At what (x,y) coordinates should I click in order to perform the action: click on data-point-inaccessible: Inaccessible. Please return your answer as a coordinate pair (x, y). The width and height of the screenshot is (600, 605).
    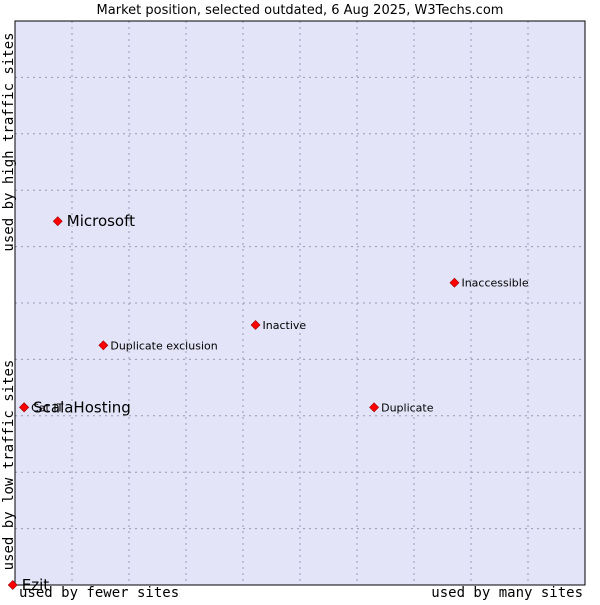
    Looking at the image, I should click on (489, 283).